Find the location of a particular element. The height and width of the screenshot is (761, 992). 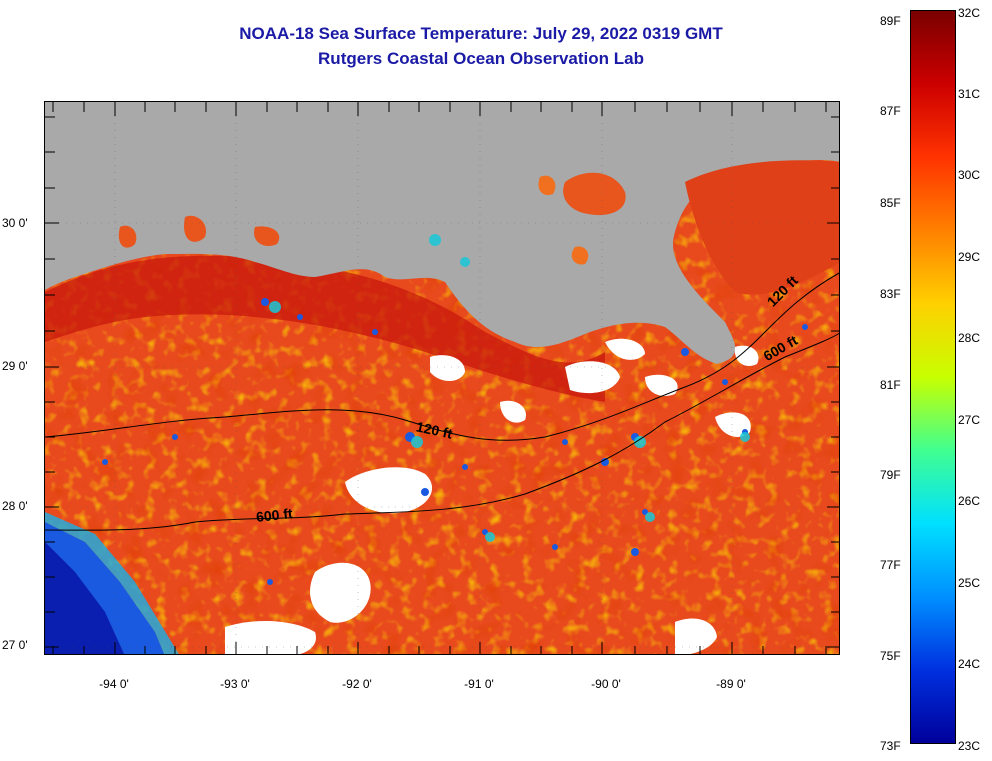

celsius-label: 24C is located at coordinates (969, 664).